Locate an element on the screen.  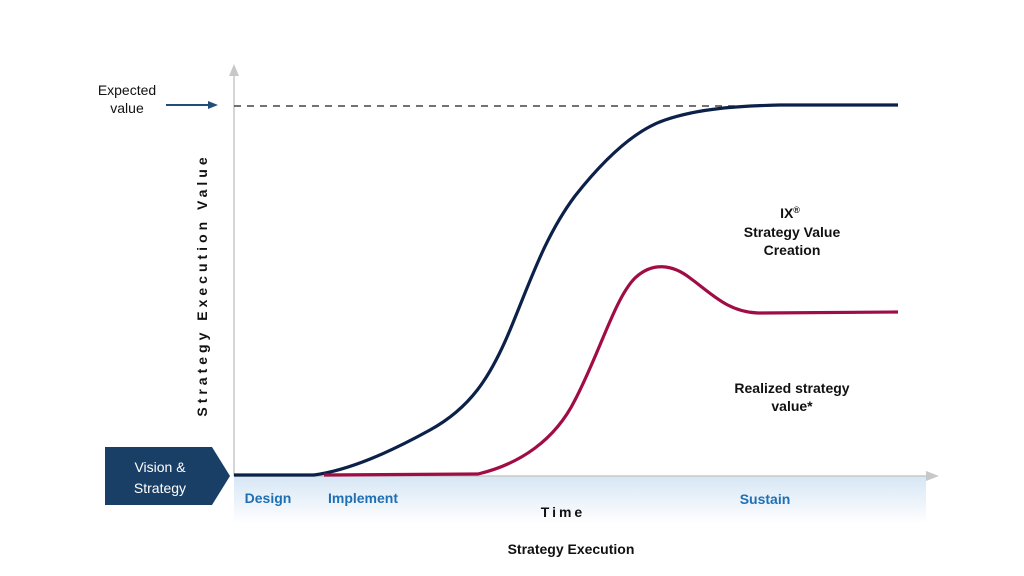
ix-curve-label-line2: Strategy Value is located at coordinates (792, 232).